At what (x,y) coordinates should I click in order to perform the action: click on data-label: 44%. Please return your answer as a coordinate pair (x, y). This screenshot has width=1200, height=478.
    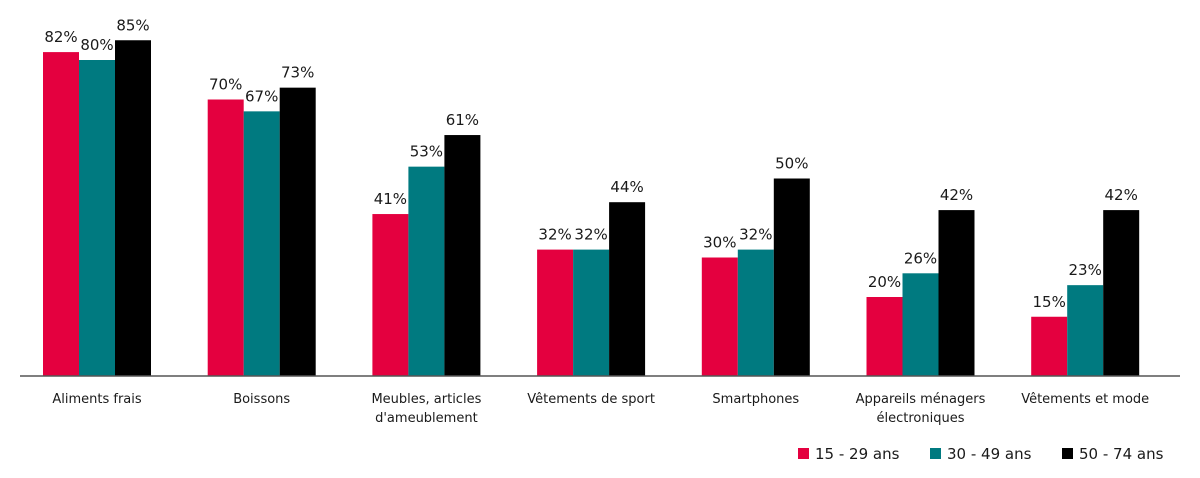
    Looking at the image, I should click on (626, 187).